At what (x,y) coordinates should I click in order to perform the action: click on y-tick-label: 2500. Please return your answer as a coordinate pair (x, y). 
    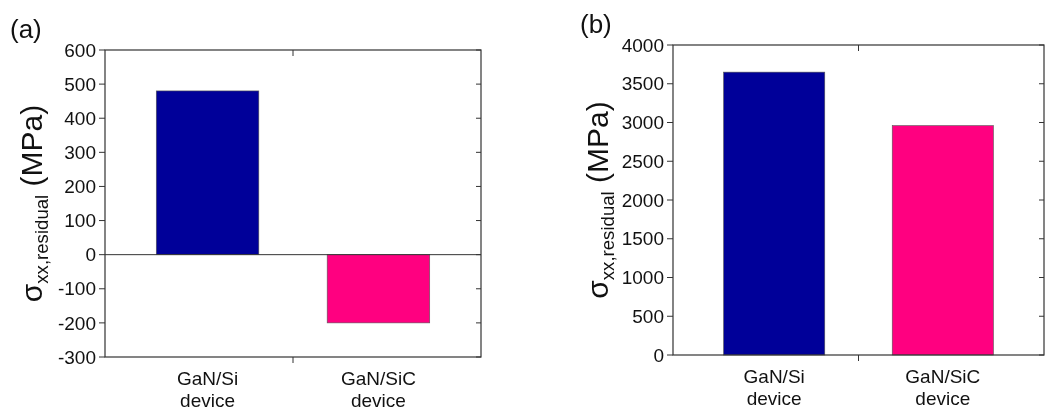
    Looking at the image, I should click on (642, 161).